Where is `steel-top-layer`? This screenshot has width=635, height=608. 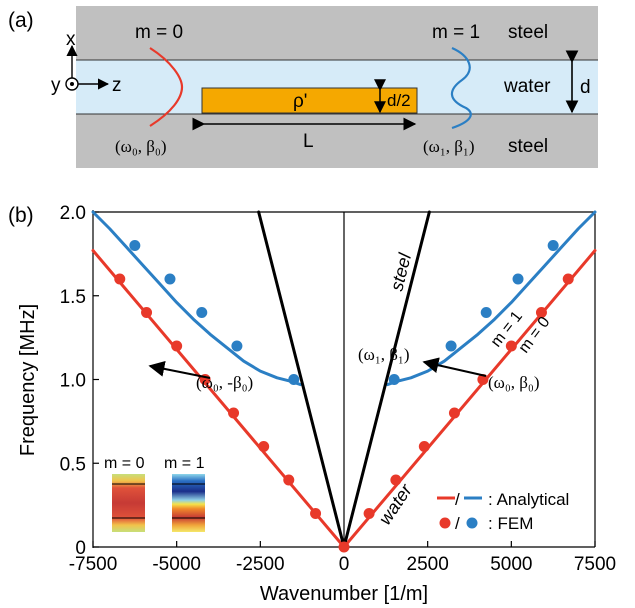
steel-top-layer is located at coordinates (337, 33).